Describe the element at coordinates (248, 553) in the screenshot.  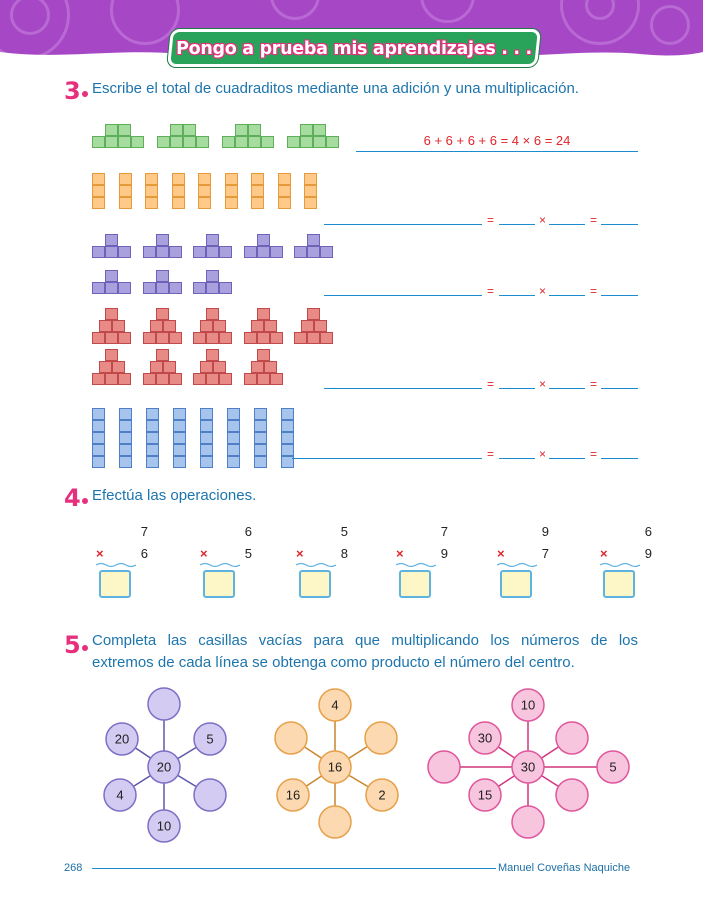
I see `multiplier: 5` at that location.